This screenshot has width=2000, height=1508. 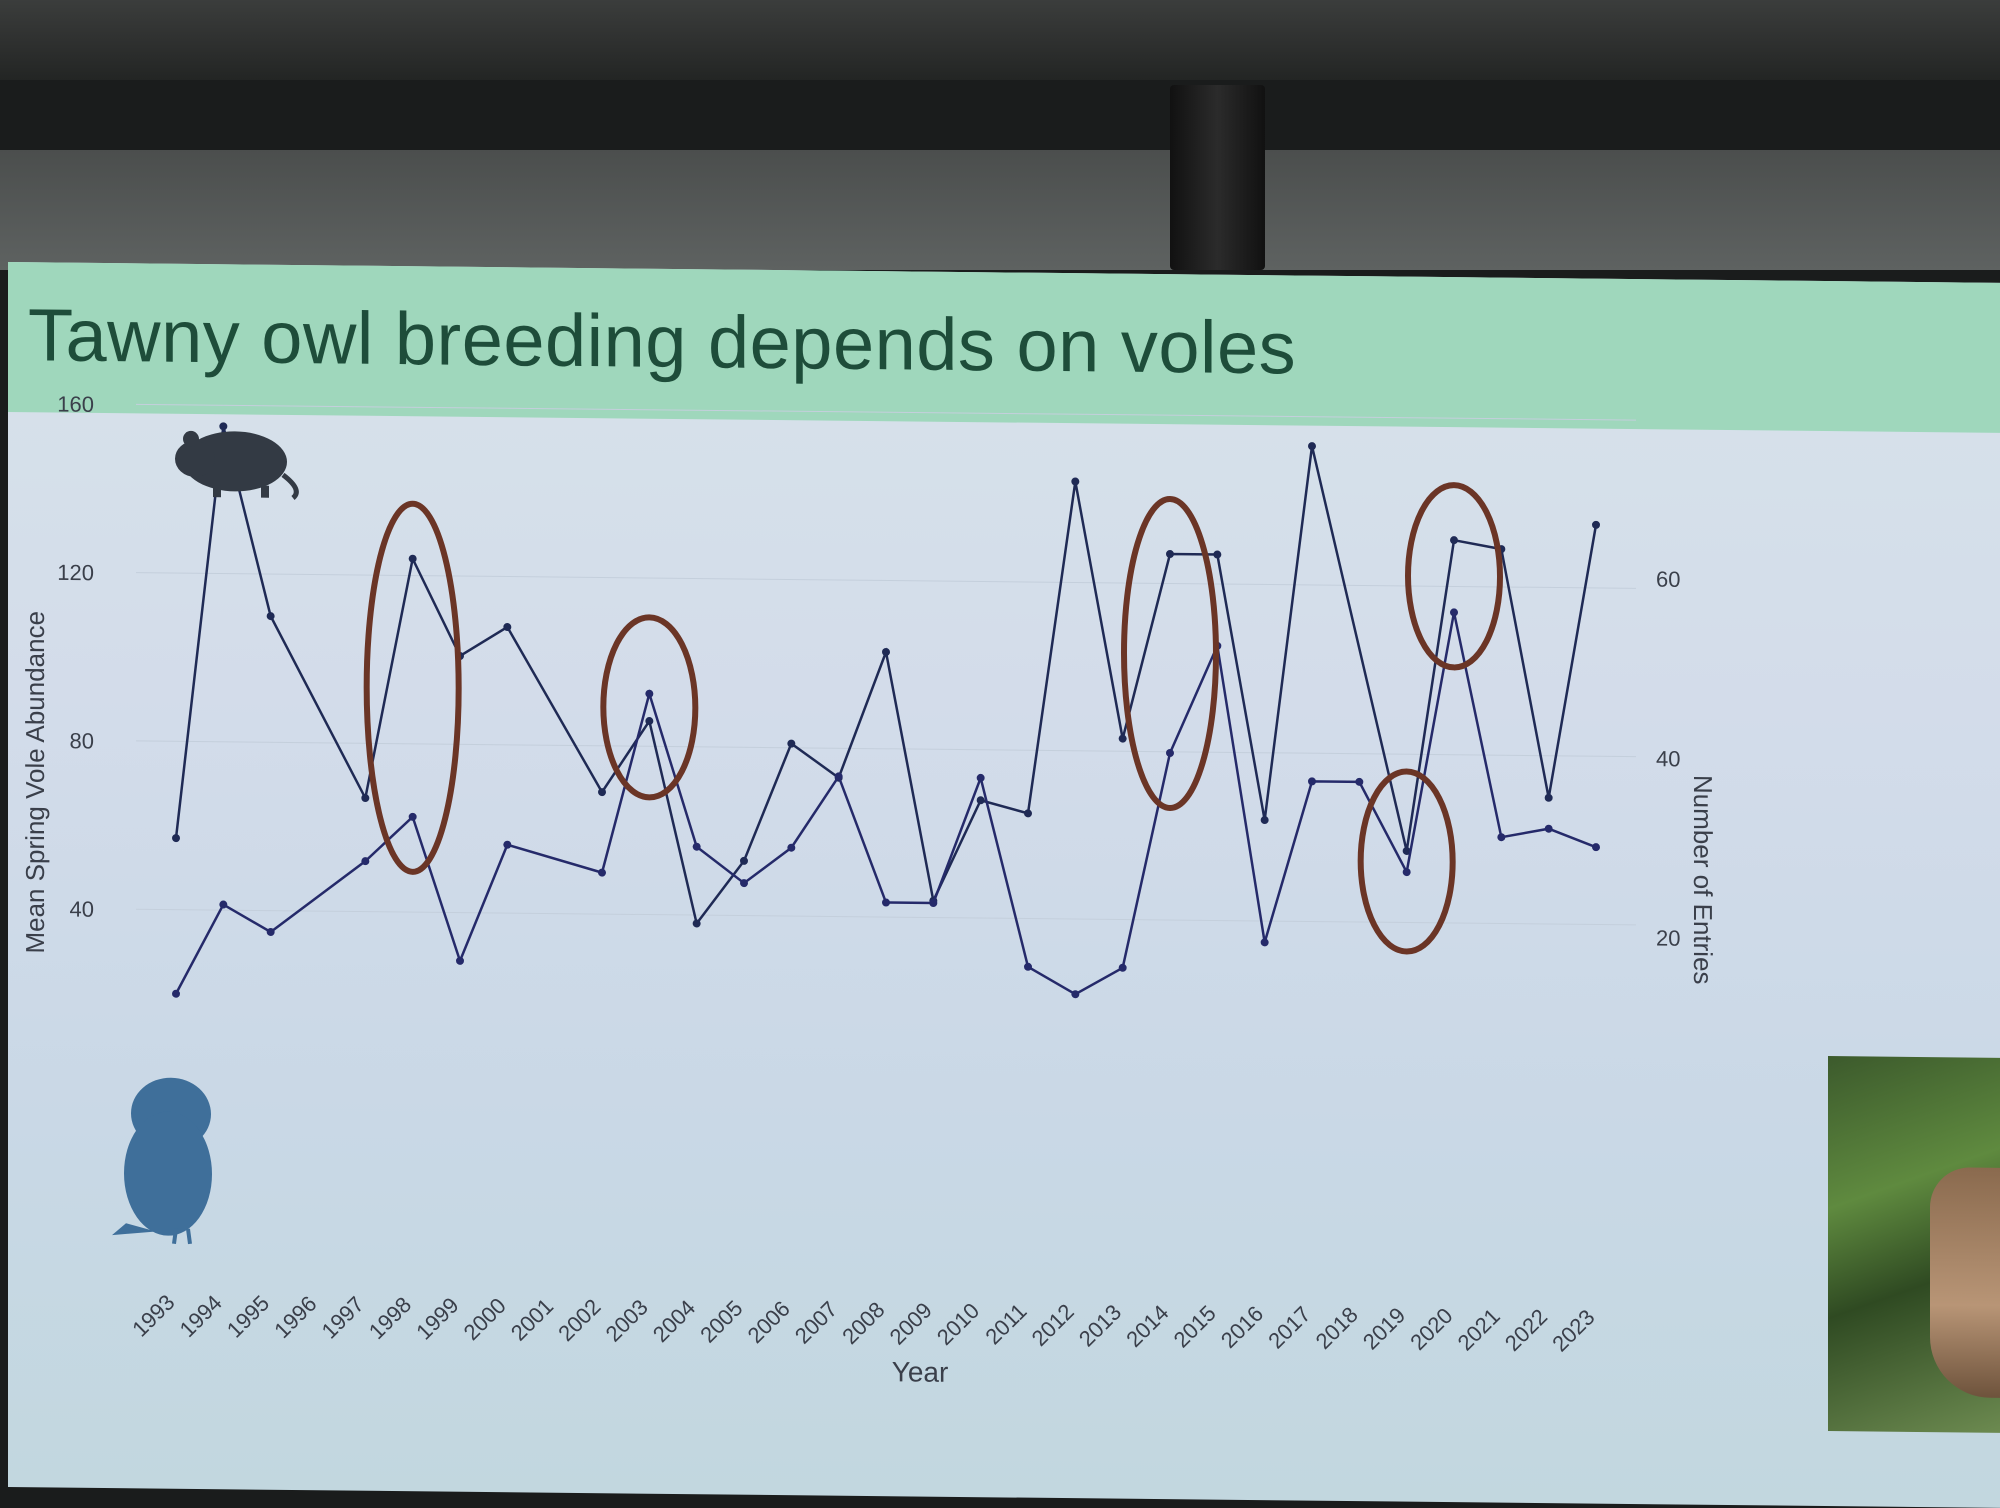 What do you see at coordinates (958, 1324) in the screenshot?
I see `x-tick-label: 2010` at bounding box center [958, 1324].